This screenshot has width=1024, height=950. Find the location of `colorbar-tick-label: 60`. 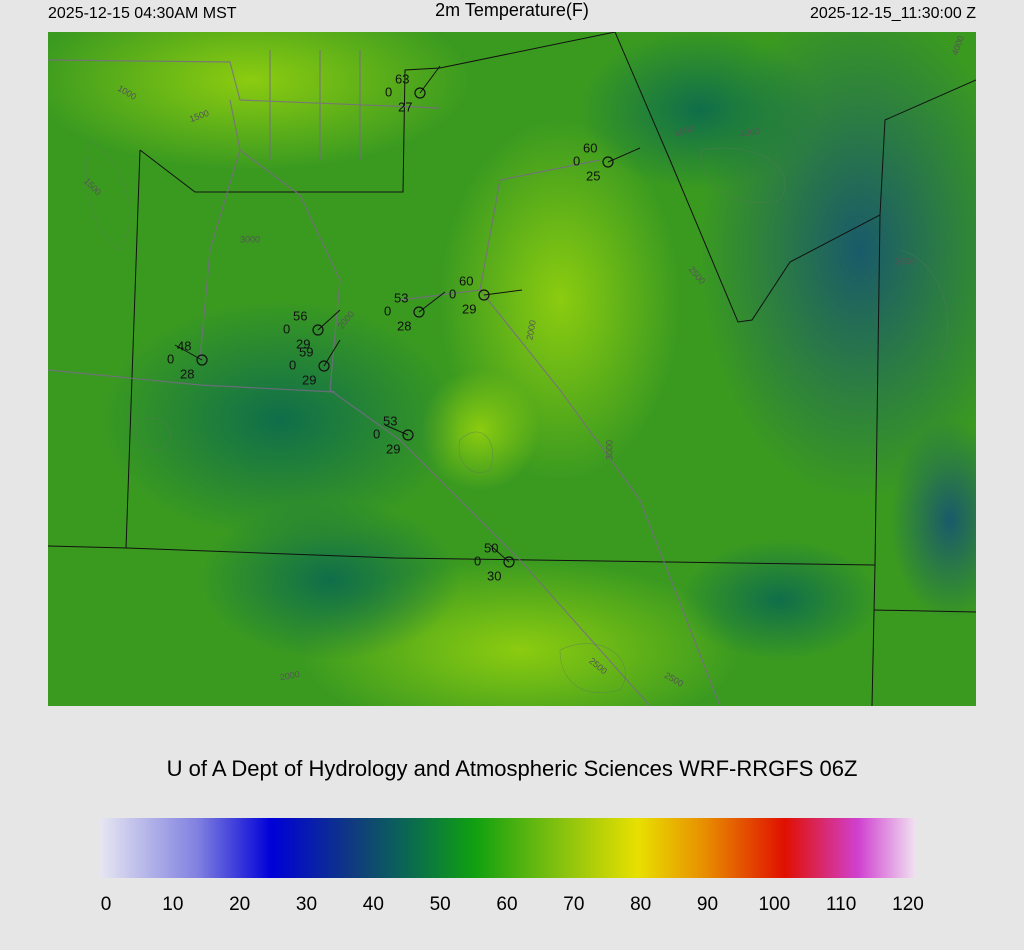

colorbar-tick-label: 60 is located at coordinates (506, 904).